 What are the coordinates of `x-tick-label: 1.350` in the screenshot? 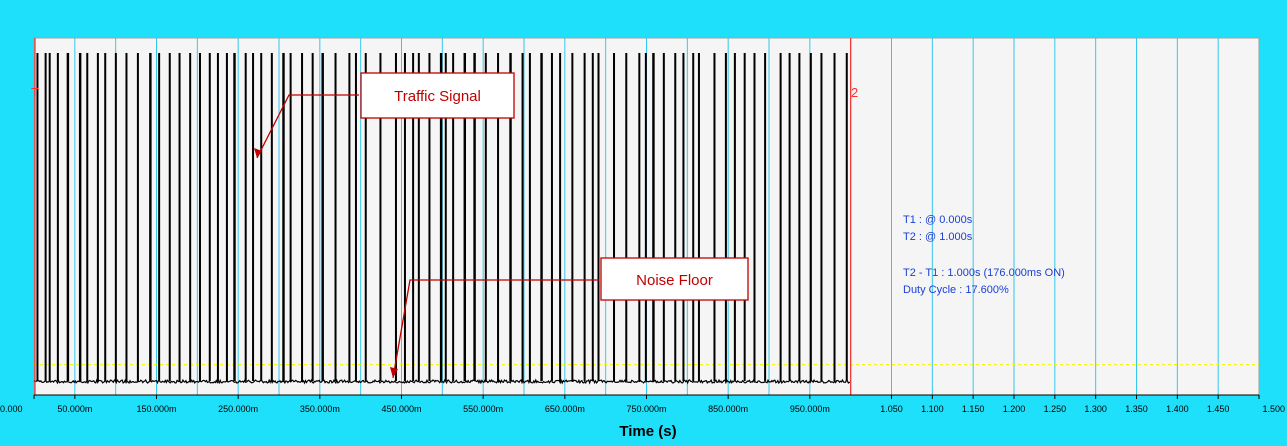 It's located at (1136, 409).